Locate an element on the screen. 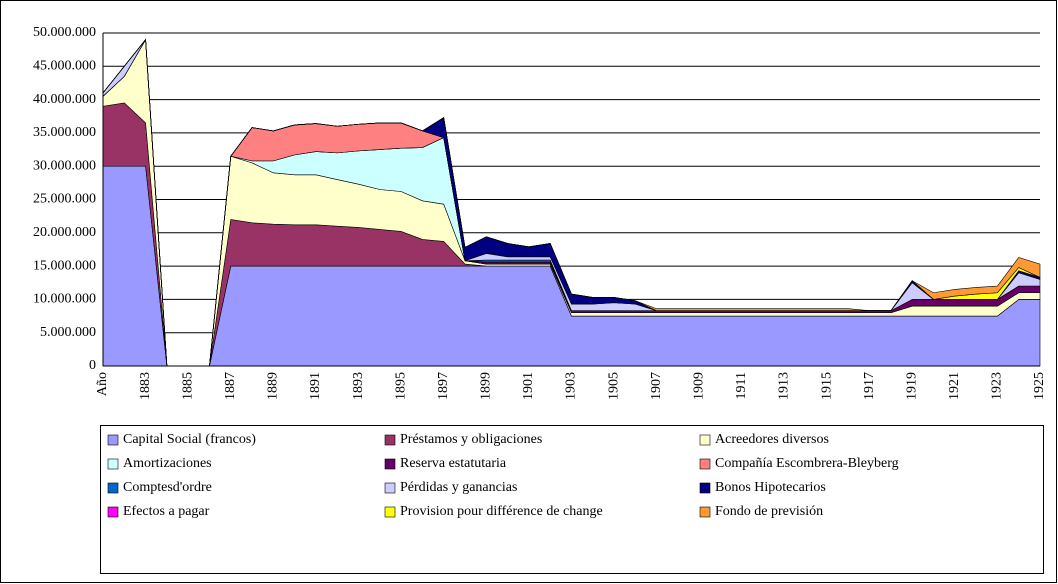 Image resolution: width=1058 pixels, height=584 pixels. y-tick-label: 30.000.000 is located at coordinates (64, 165).